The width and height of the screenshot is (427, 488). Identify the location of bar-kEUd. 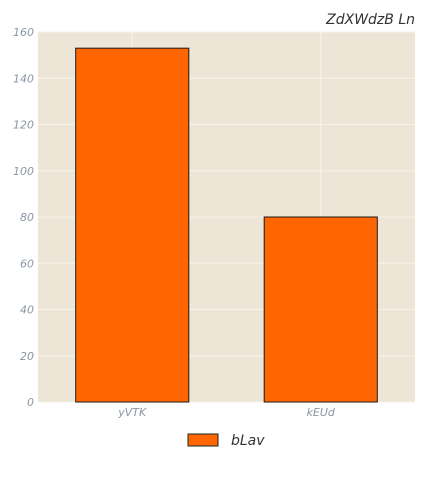
(320, 309).